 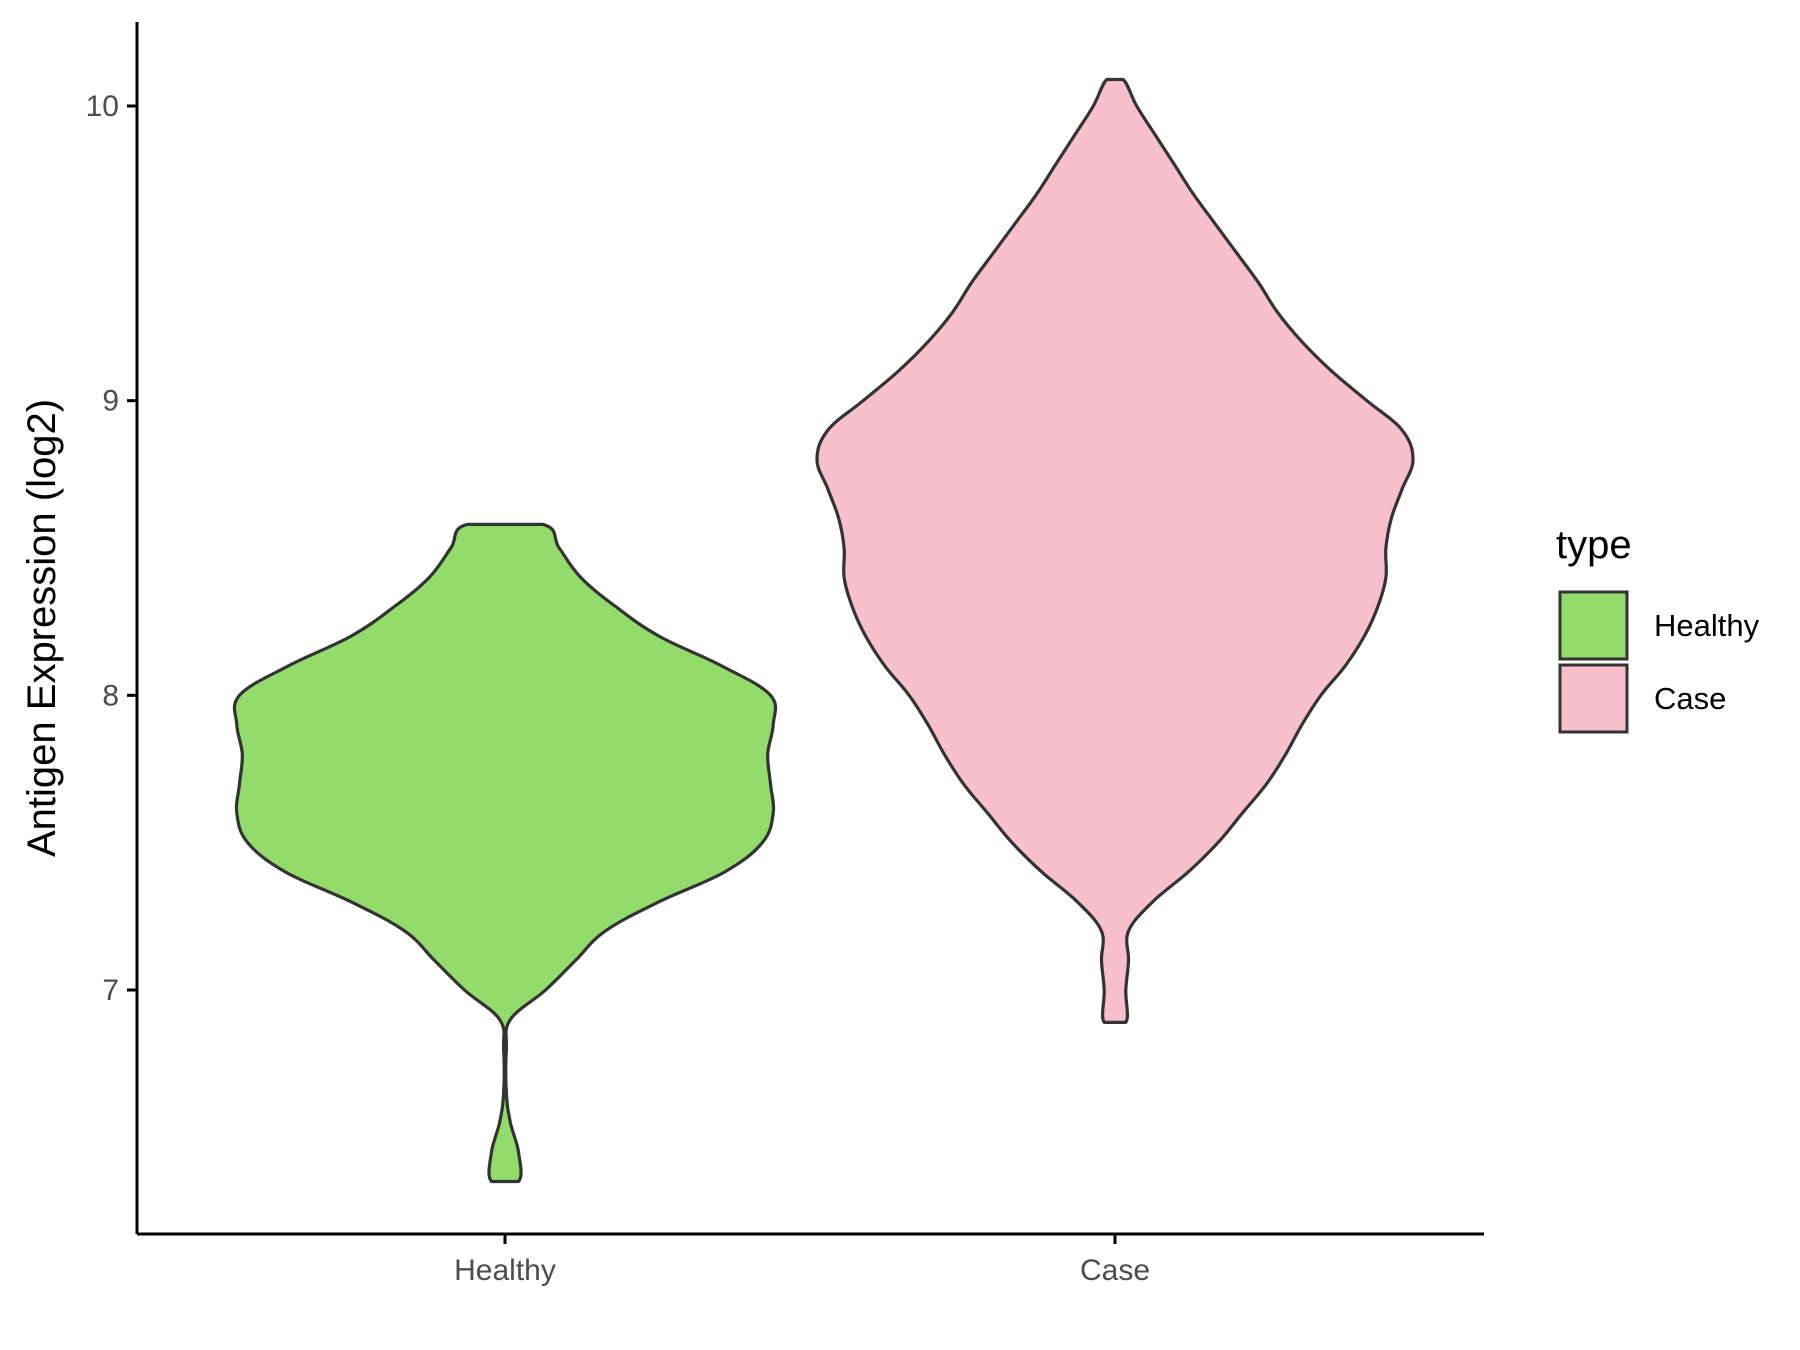 I want to click on y-tick-label: 9, so click(x=110, y=401).